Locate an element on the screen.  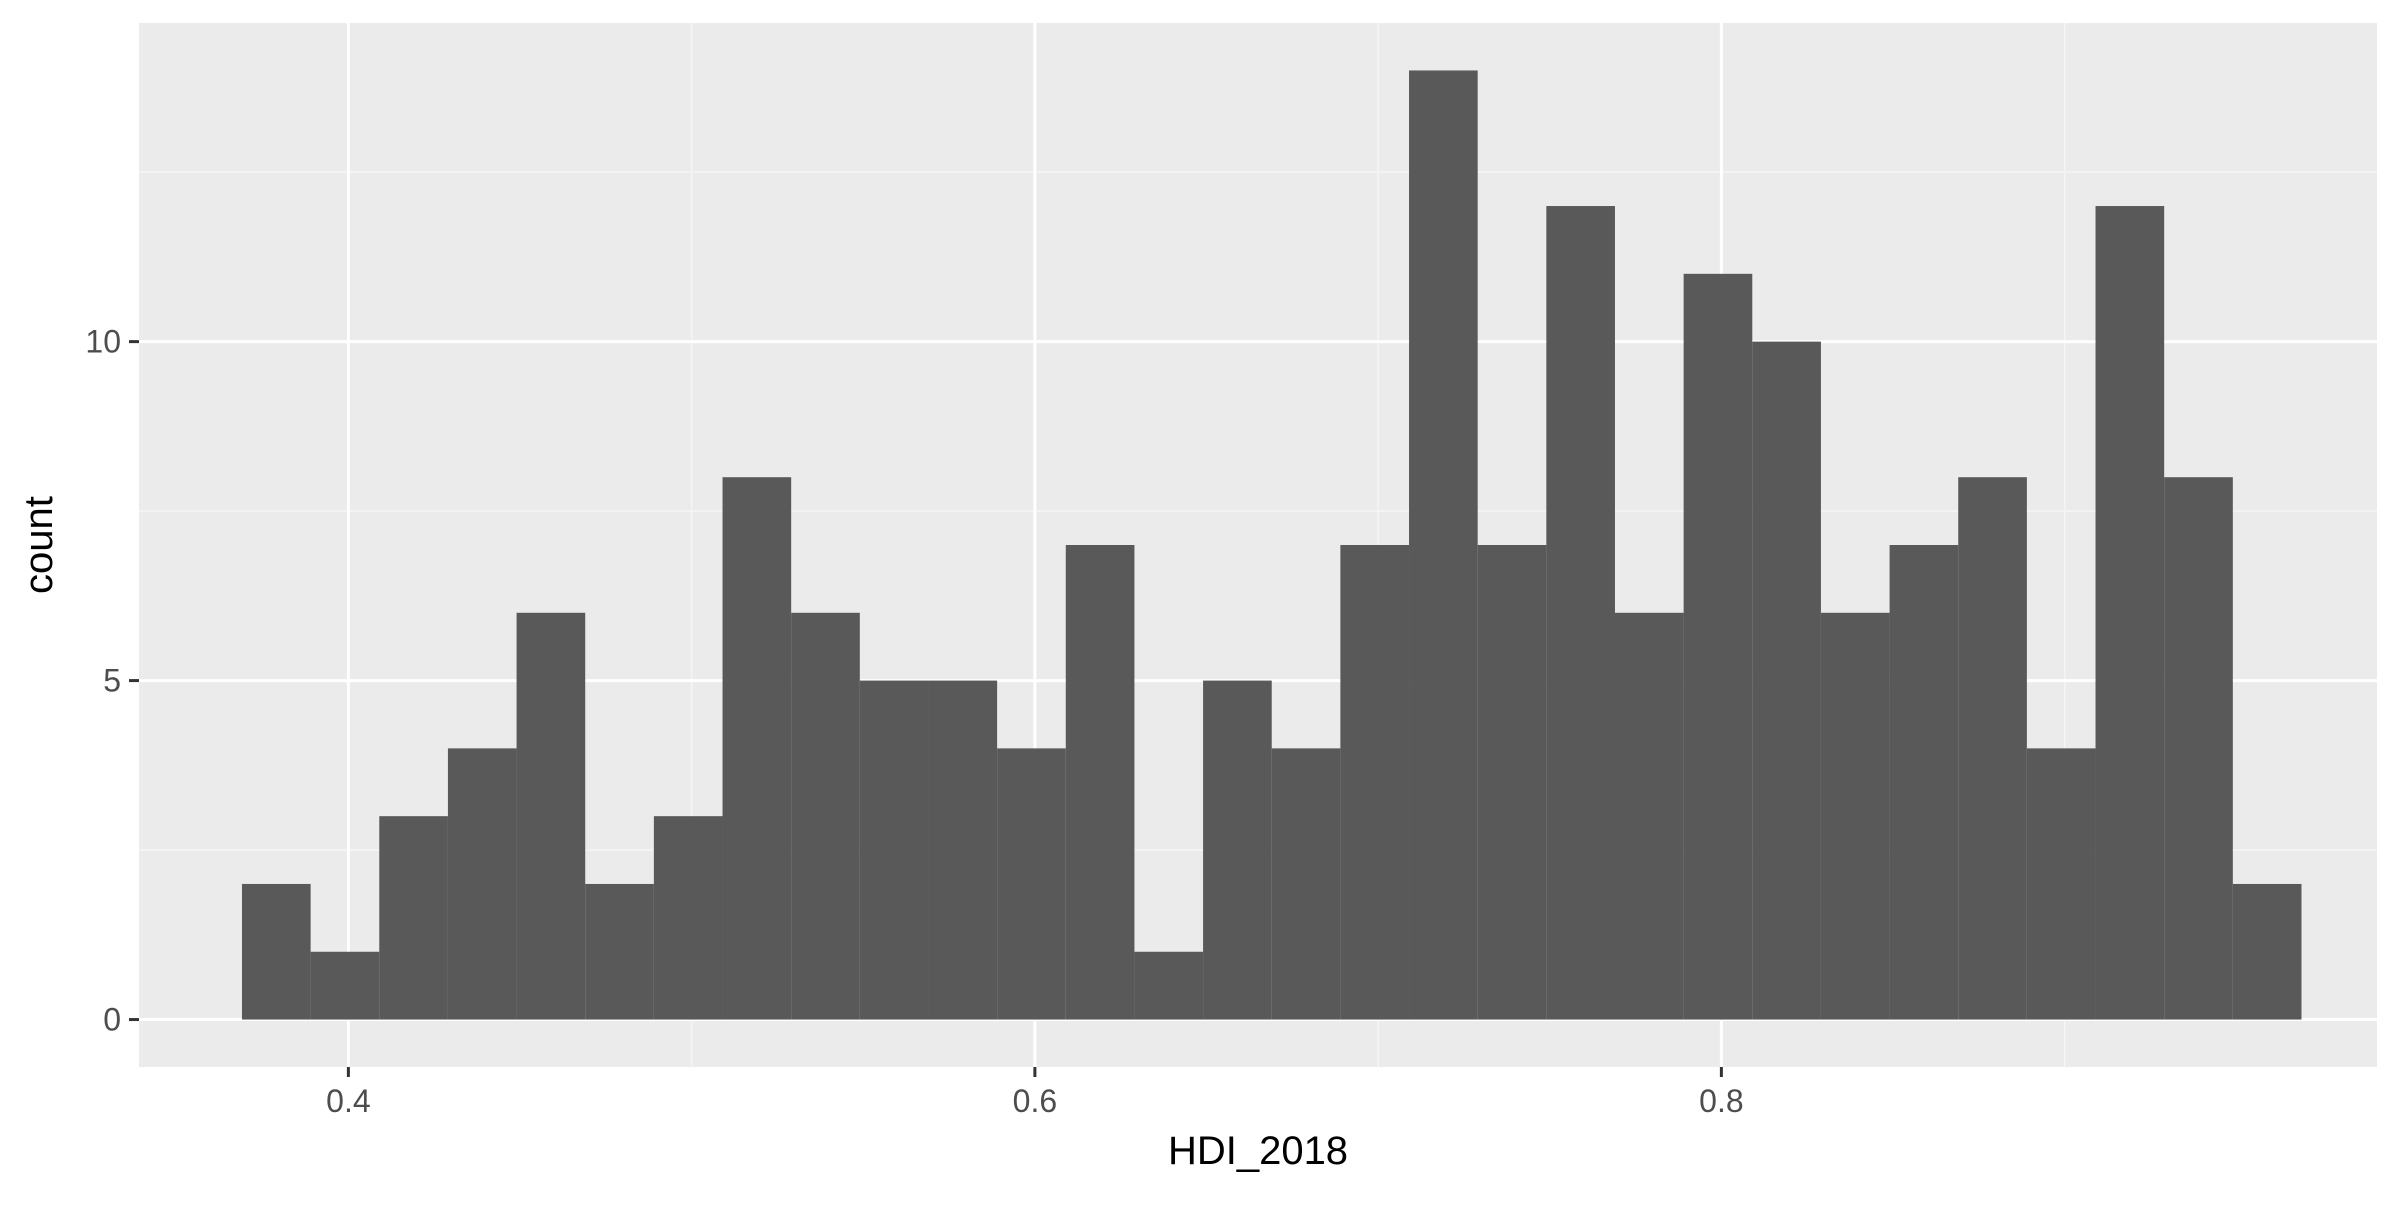
x-axis: 0.4 0.6 0.8 is located at coordinates (1035, 1093).